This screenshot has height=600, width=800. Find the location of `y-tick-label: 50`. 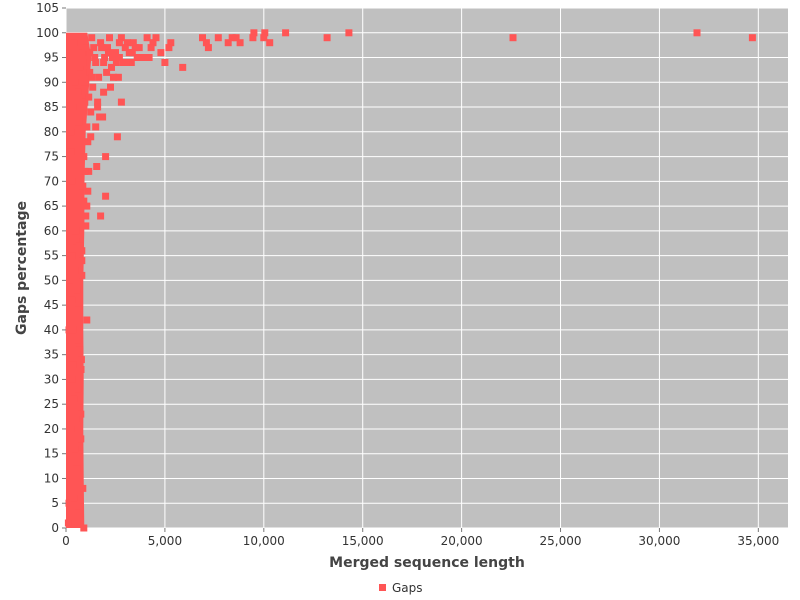

y-tick-label: 50 is located at coordinates (51, 280).